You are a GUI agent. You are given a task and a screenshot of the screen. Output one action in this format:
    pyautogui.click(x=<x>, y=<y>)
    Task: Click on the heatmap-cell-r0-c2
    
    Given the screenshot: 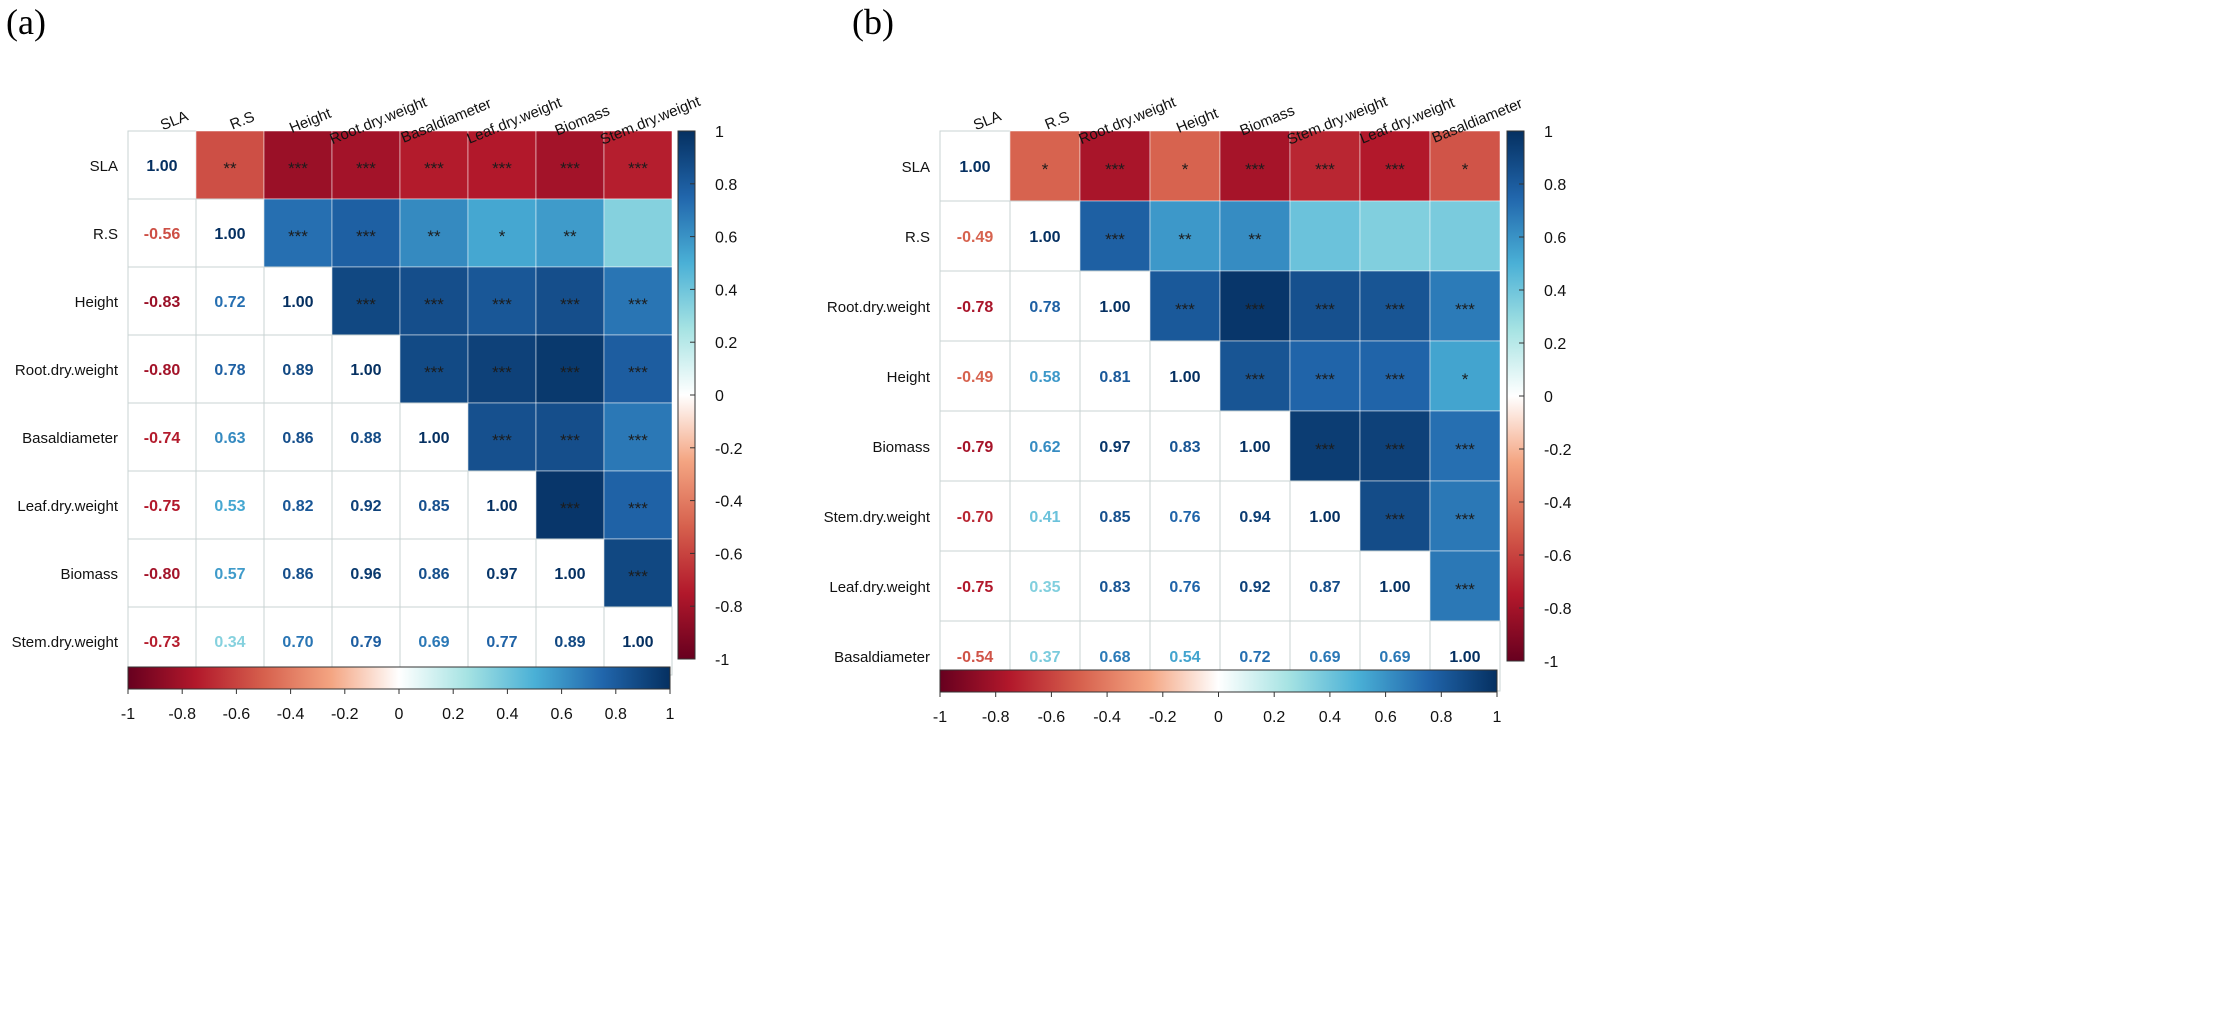 What is the action you would take?
    pyautogui.click(x=1115, y=166)
    